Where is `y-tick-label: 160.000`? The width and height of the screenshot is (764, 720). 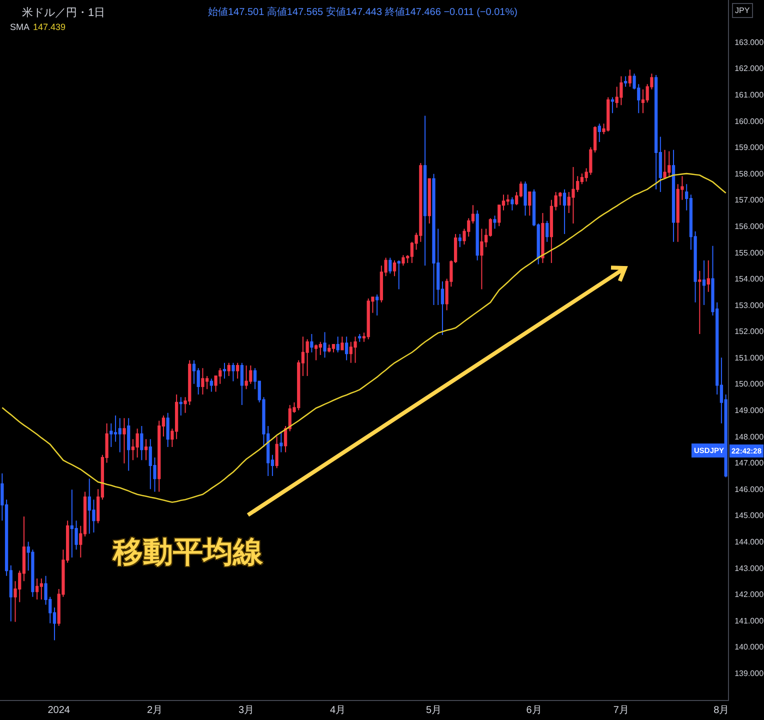 y-tick-label: 160.000 is located at coordinates (749, 121).